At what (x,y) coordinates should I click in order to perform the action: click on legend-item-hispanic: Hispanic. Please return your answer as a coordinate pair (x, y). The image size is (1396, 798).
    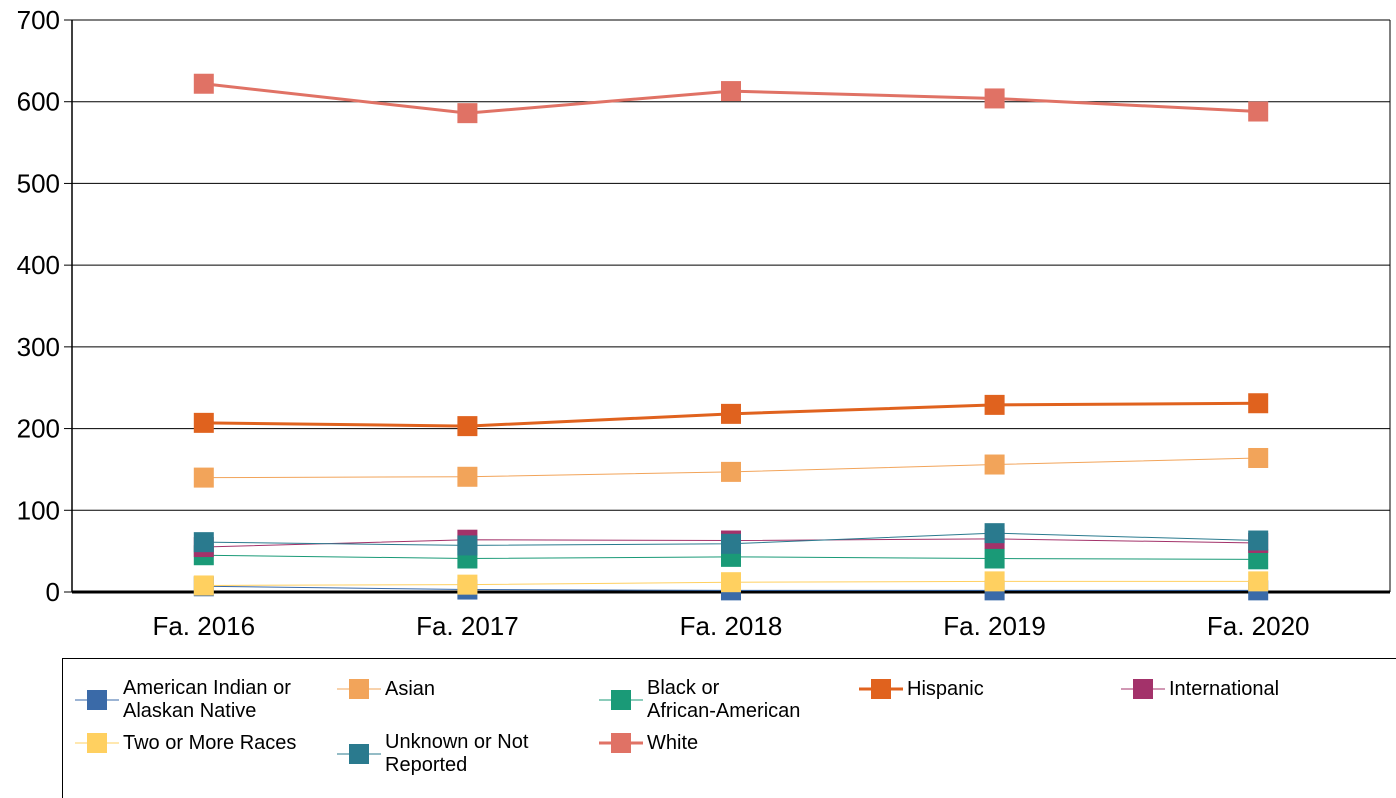
    Looking at the image, I should click on (921, 689).